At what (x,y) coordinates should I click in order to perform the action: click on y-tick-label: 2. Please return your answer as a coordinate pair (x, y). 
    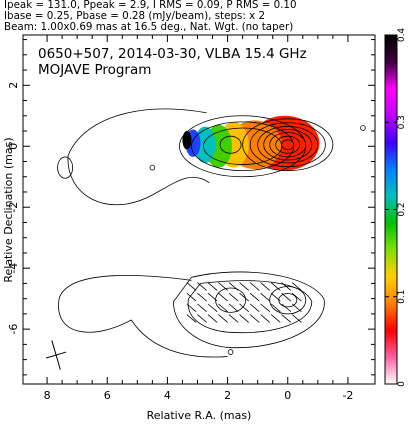
    Looking at the image, I should click on (13, 85).